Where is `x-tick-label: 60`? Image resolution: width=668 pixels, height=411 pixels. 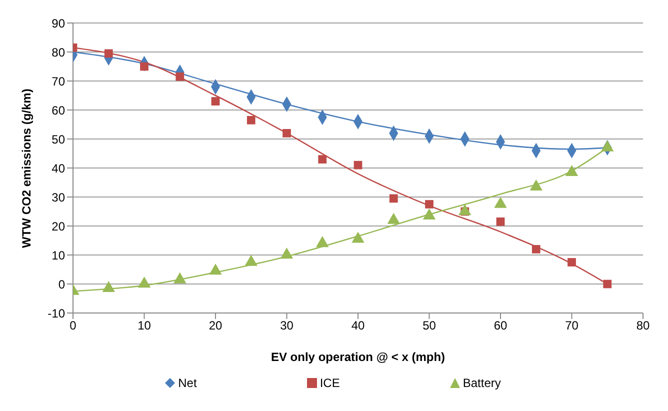 x-tick-label: 60 is located at coordinates (501, 325).